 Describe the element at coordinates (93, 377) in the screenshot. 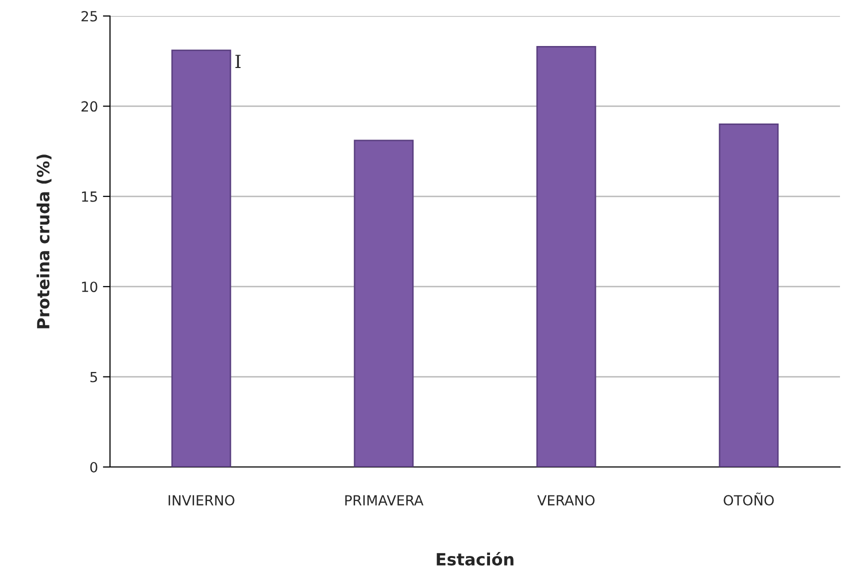

I see `y-tick-label: 5` at that location.